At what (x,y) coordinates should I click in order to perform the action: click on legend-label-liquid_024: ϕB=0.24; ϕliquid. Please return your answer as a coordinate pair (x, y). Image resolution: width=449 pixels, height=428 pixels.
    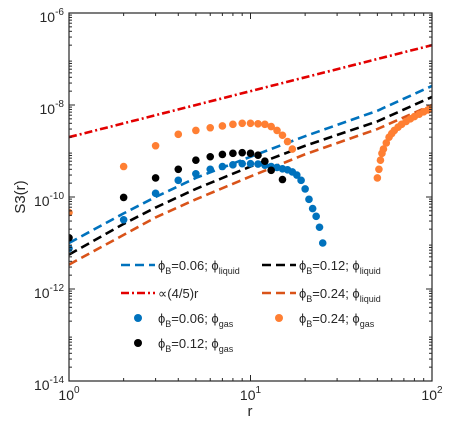
    Looking at the image, I should click on (340, 295).